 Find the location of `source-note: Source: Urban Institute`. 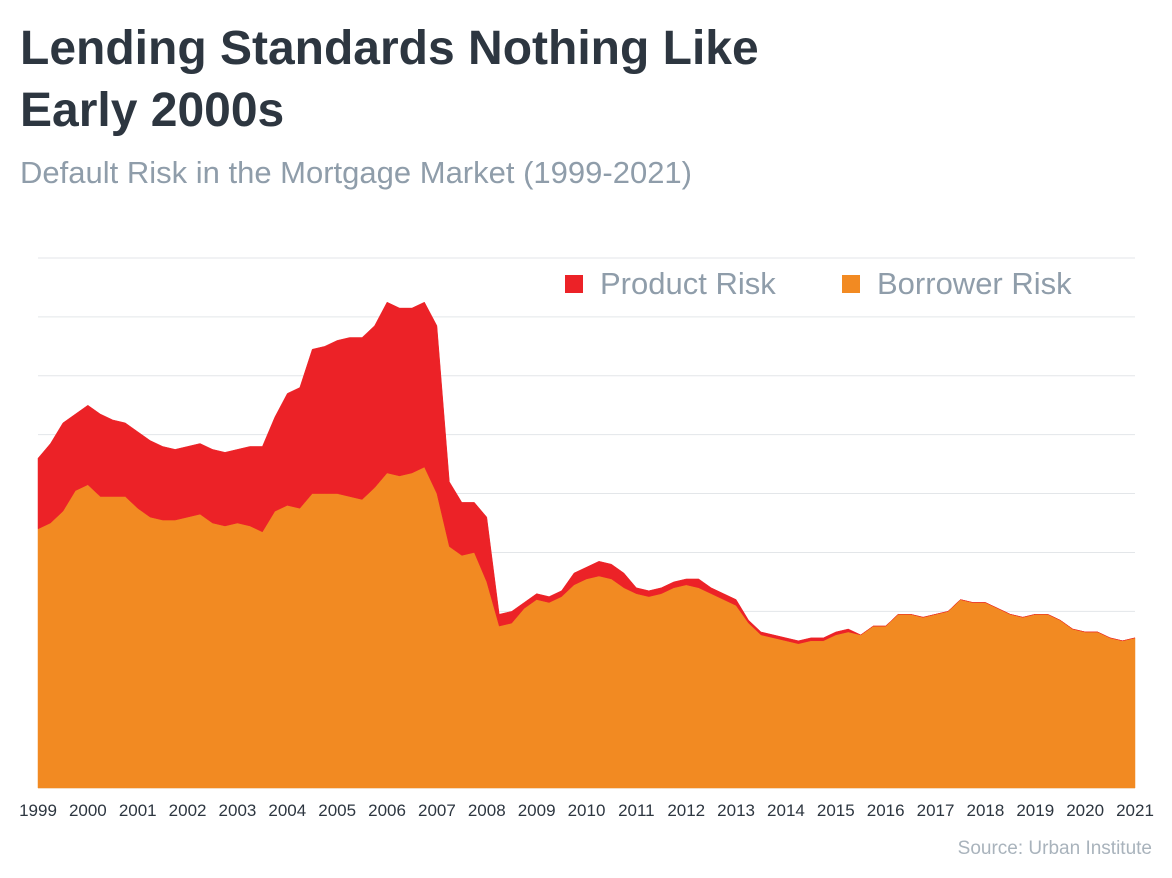

source-note: Source: Urban Institute is located at coordinates (1054, 848).